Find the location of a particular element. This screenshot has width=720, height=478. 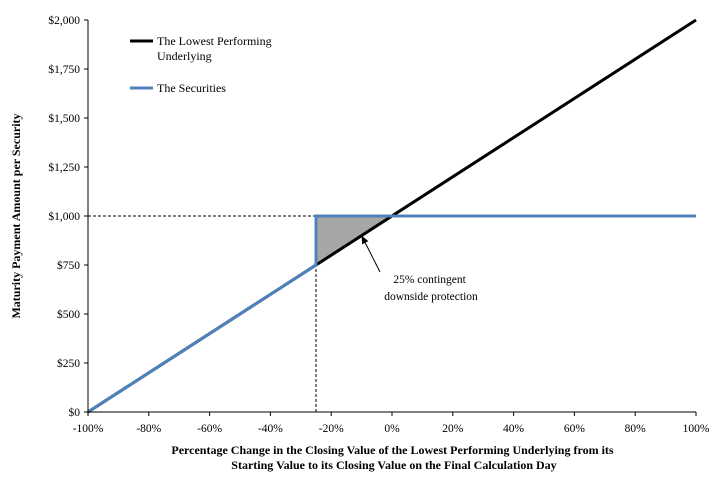

y-tick-label: $250 is located at coordinates (68, 363).